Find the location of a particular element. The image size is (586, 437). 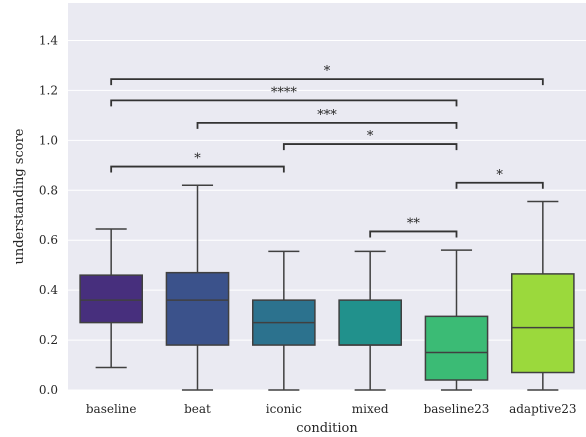

y-tick-label: 1.4 is located at coordinates (48, 40).